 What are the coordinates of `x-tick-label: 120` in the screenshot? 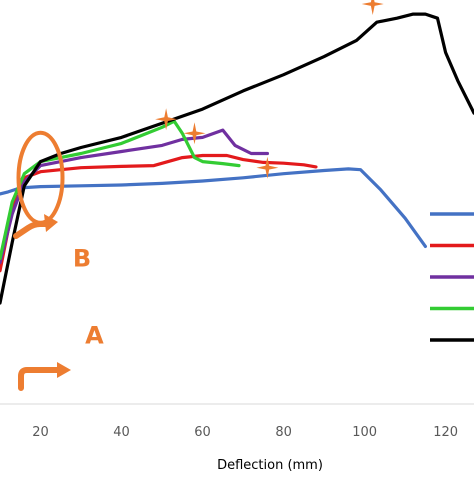 It's located at (445, 432).